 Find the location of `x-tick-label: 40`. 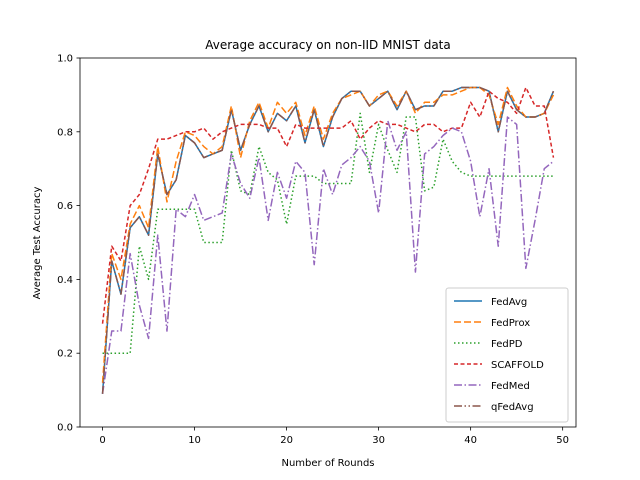

x-tick-label: 40 is located at coordinates (470, 440).